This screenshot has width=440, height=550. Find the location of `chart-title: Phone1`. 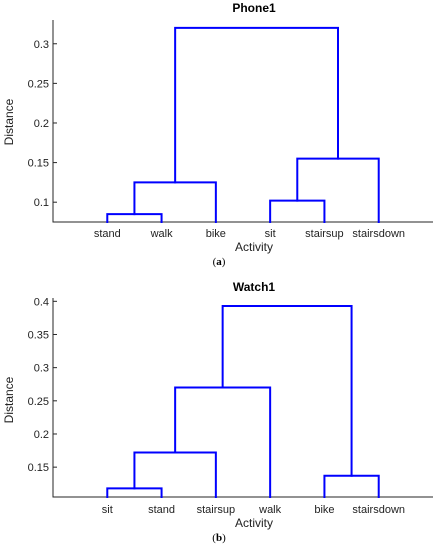

chart-title: Phone1 is located at coordinates (254, 8).